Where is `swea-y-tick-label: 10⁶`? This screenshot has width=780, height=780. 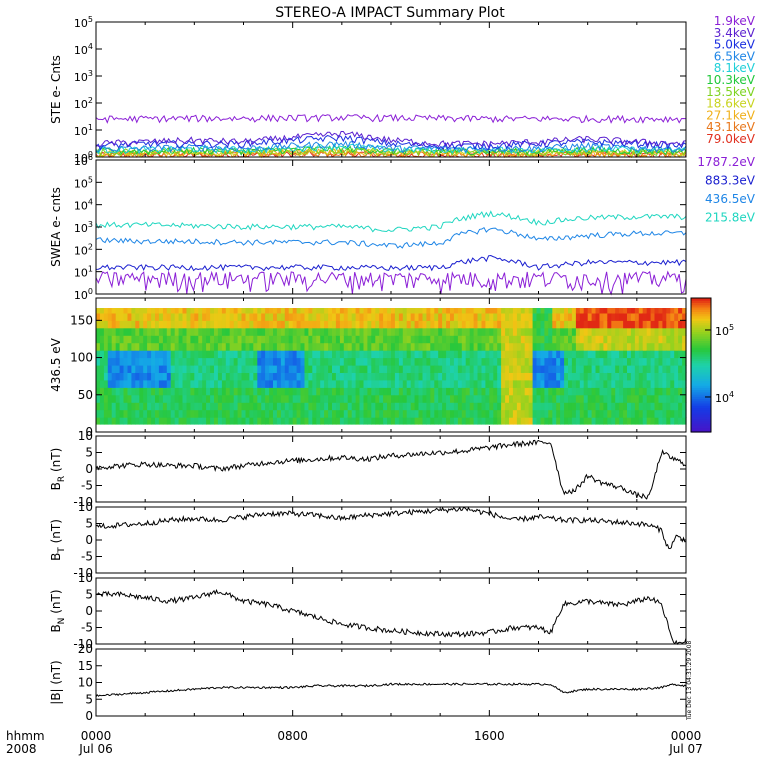
swea-y-tick-label: 10⁶ is located at coordinates (83, 160).